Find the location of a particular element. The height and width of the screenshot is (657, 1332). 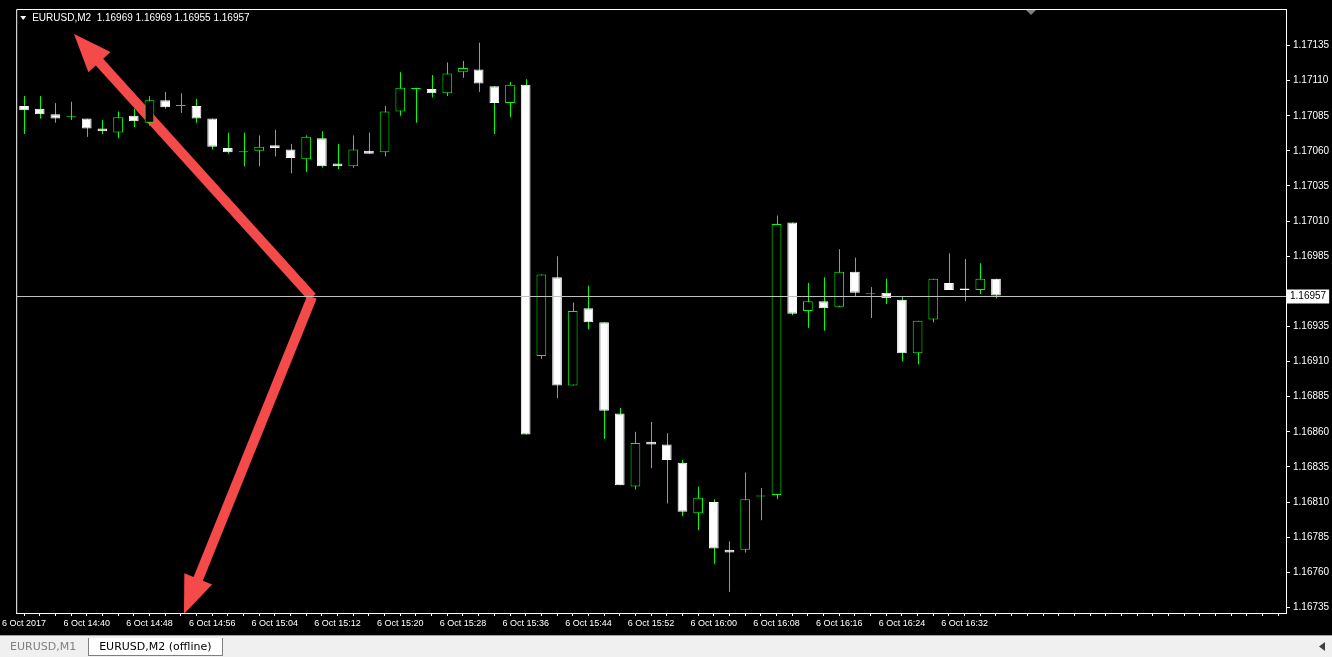

x-tick-label: 6 Oct 14:48 is located at coordinates (149, 622).